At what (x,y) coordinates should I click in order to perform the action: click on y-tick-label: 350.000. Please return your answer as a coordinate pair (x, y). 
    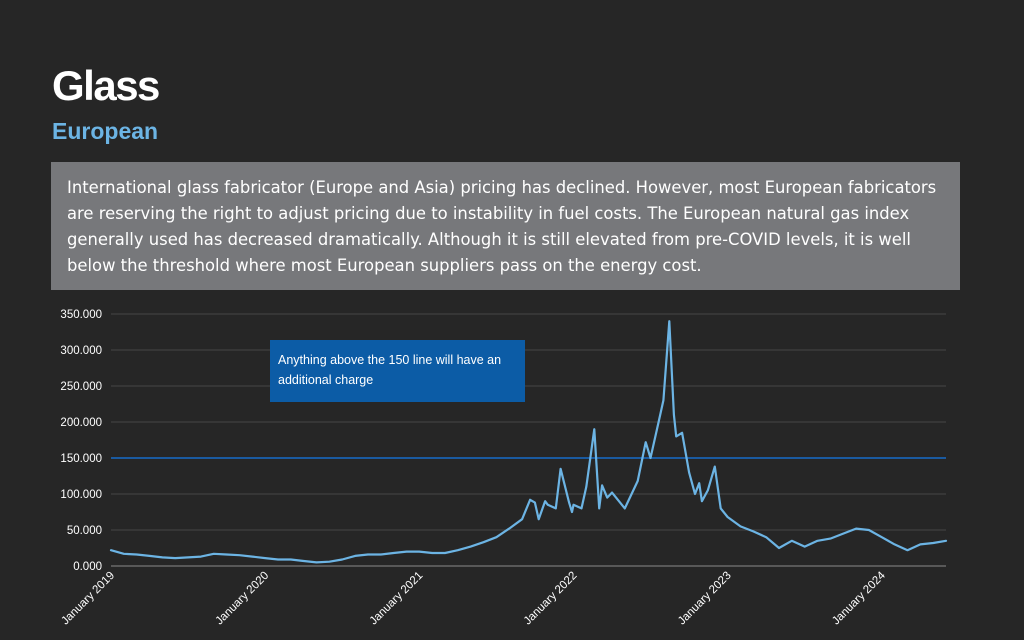
    Looking at the image, I should click on (81, 315).